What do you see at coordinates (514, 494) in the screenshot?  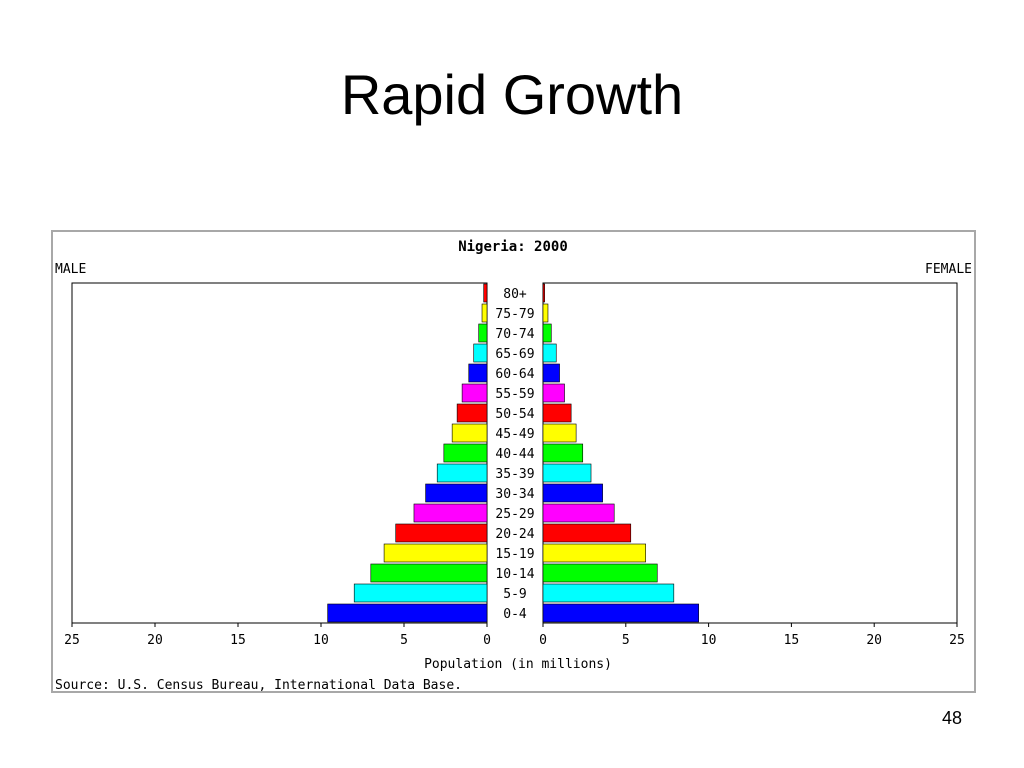 I see `age-label-30-34: 30-34` at bounding box center [514, 494].